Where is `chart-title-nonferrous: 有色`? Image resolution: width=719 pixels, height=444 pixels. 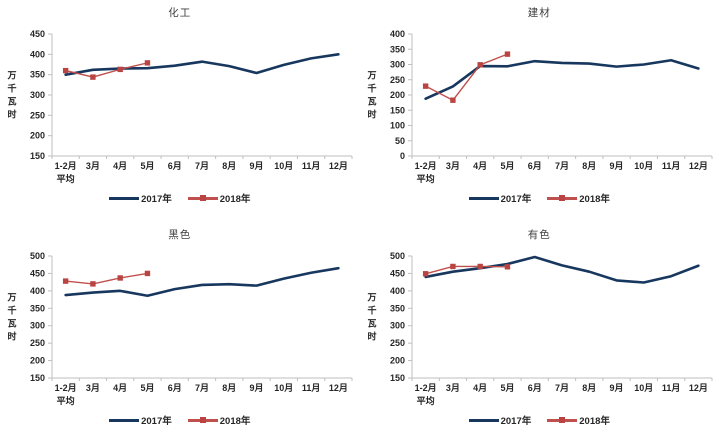 chart-title-nonferrous: 有色 is located at coordinates (539, 235).